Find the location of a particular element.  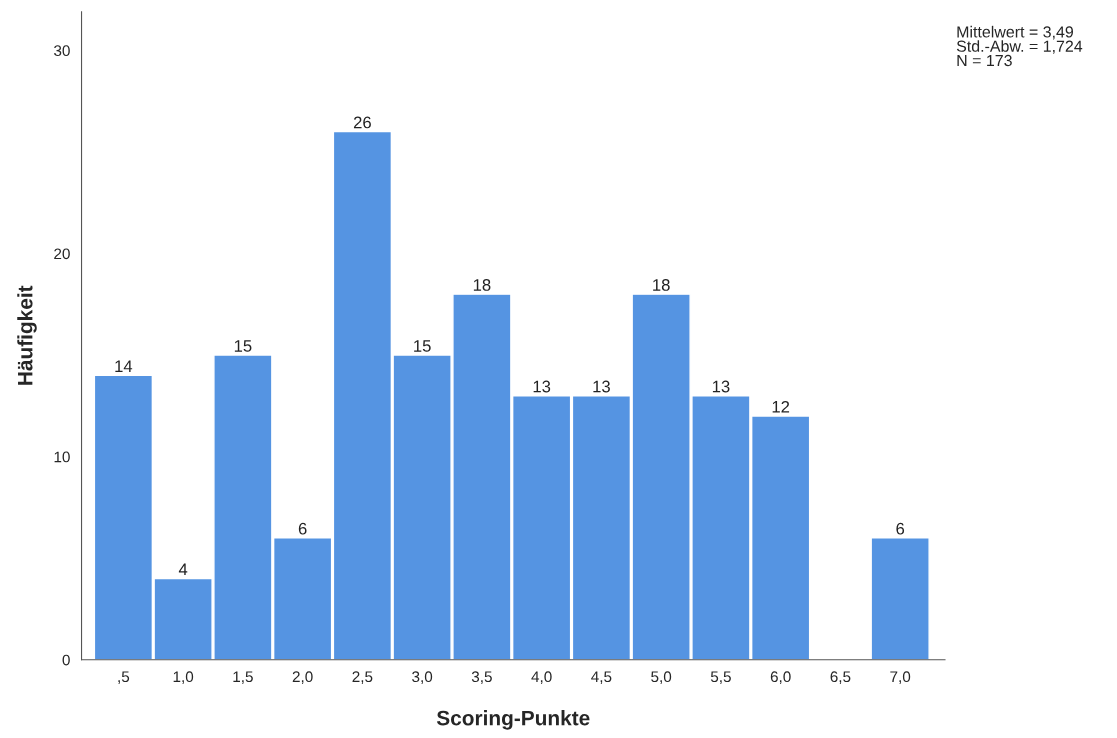

x-tick-label: 1,0 is located at coordinates (183, 677).